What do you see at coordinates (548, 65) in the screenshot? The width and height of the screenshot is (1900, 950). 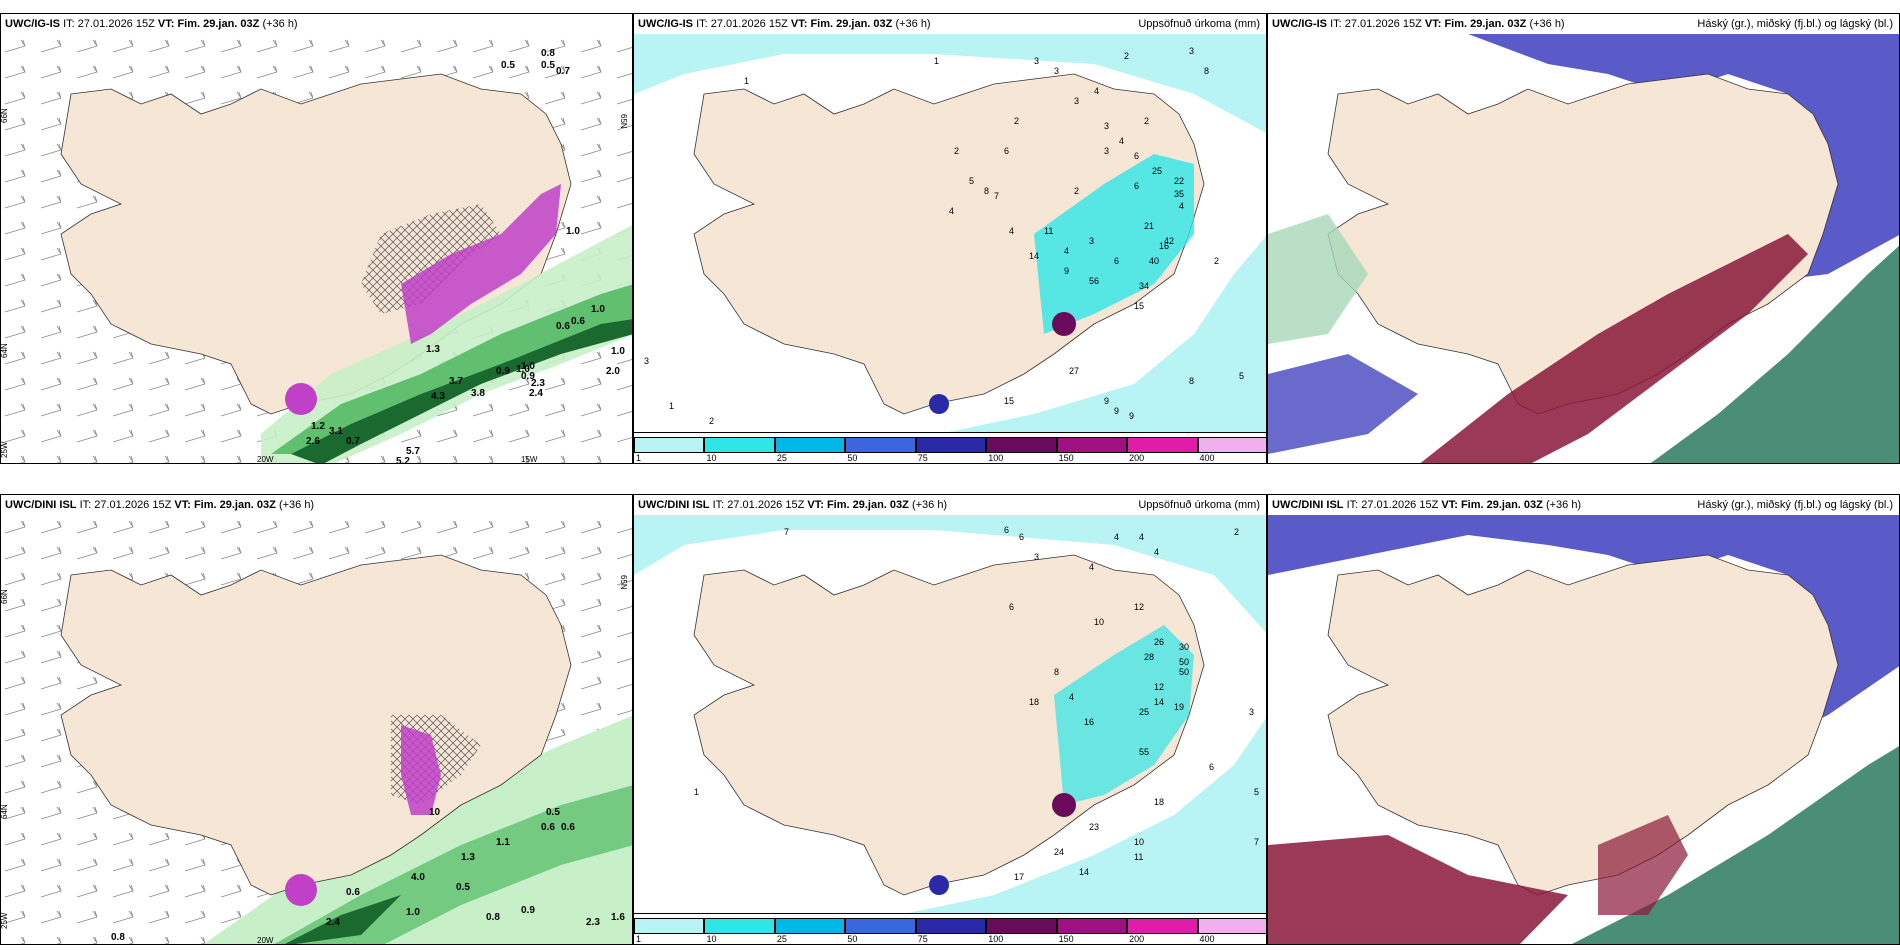 I see `svg-text: 0.5` at bounding box center [548, 65].